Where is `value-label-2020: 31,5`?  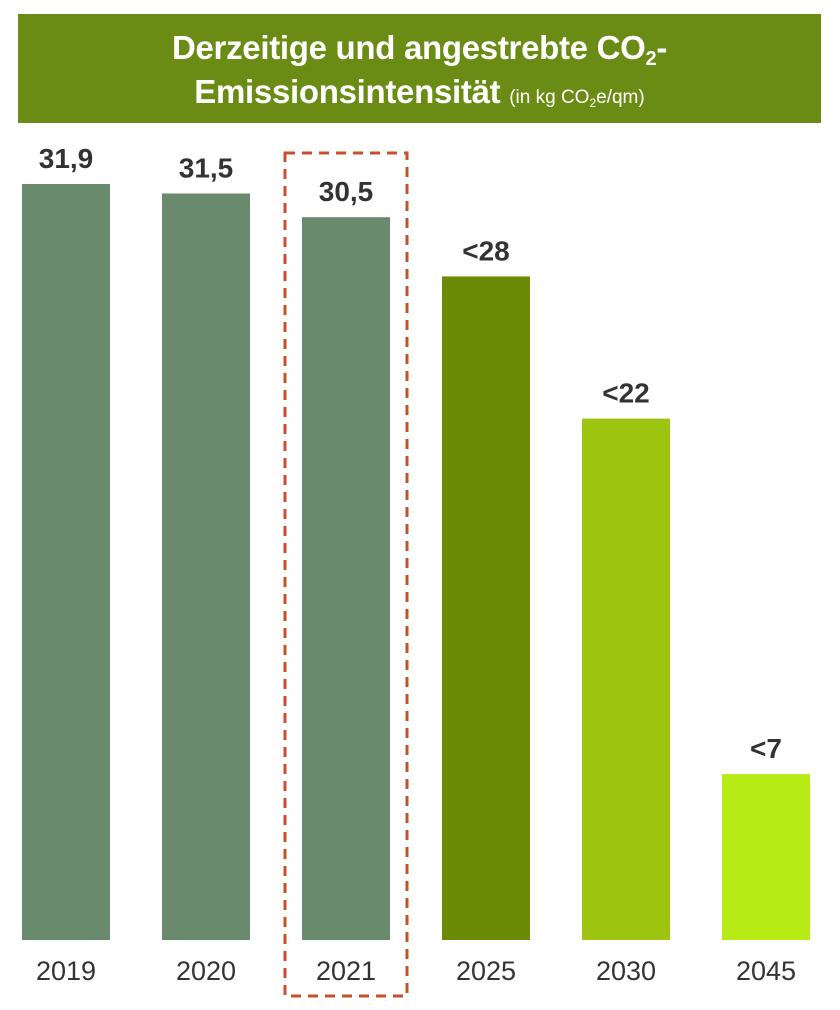
value-label-2020: 31,5 is located at coordinates (206, 167).